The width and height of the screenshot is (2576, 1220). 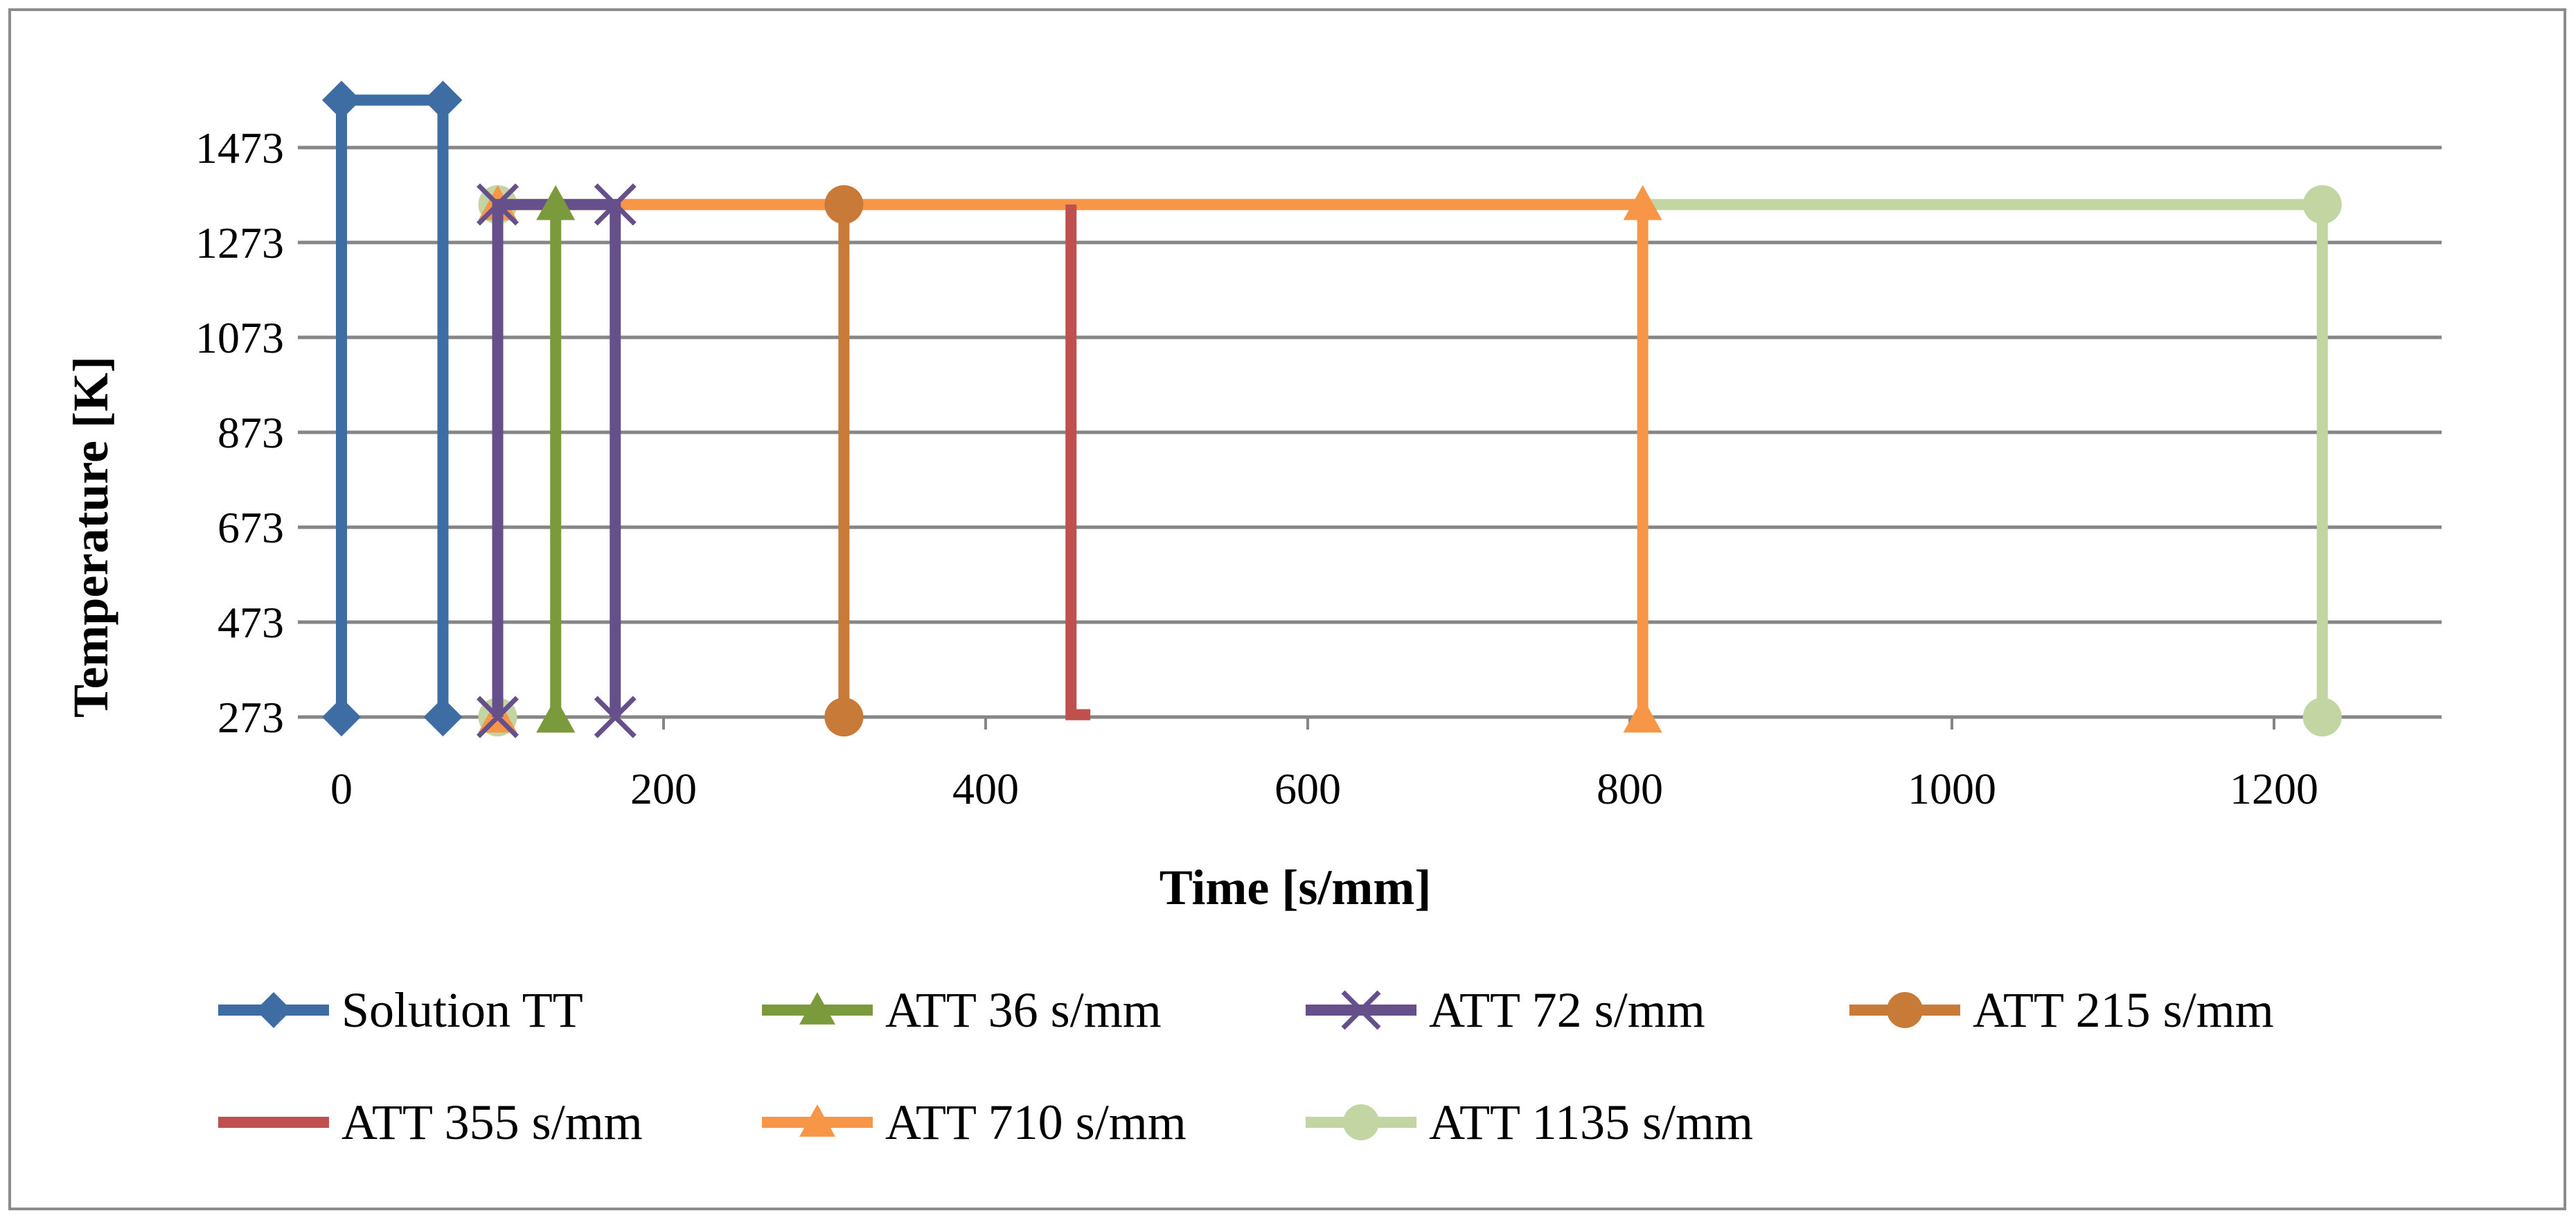 I want to click on legend-item: ATT 72 s/mm, so click(x=1505, y=1010).